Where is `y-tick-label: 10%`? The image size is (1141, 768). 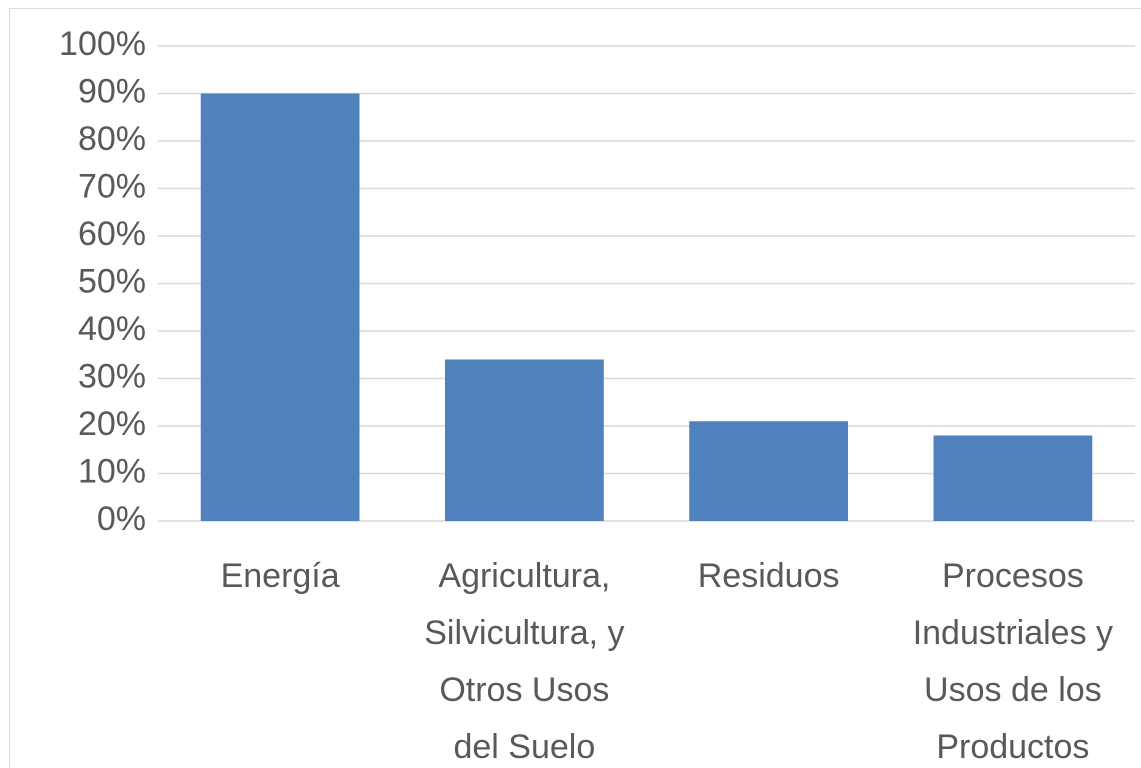 y-tick-label: 10% is located at coordinates (112, 471).